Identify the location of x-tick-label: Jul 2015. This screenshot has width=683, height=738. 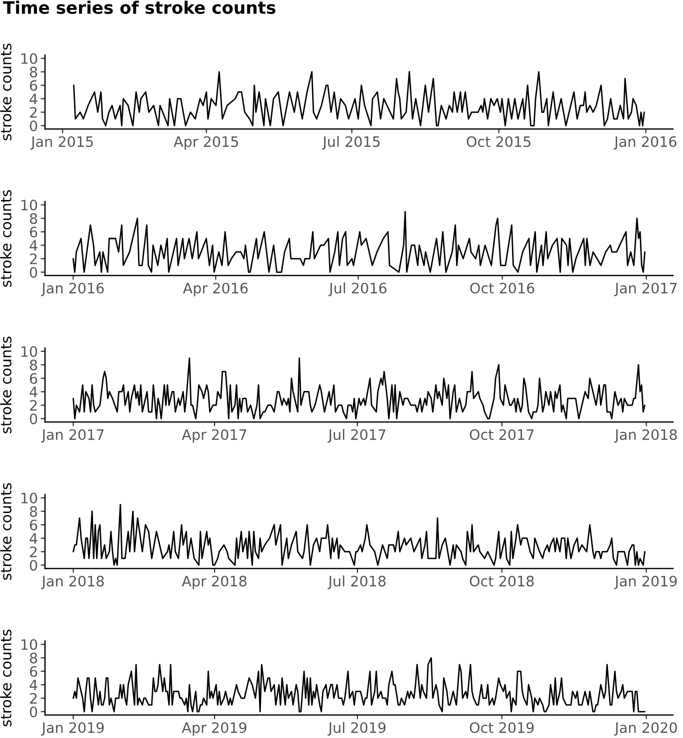
(351, 143).